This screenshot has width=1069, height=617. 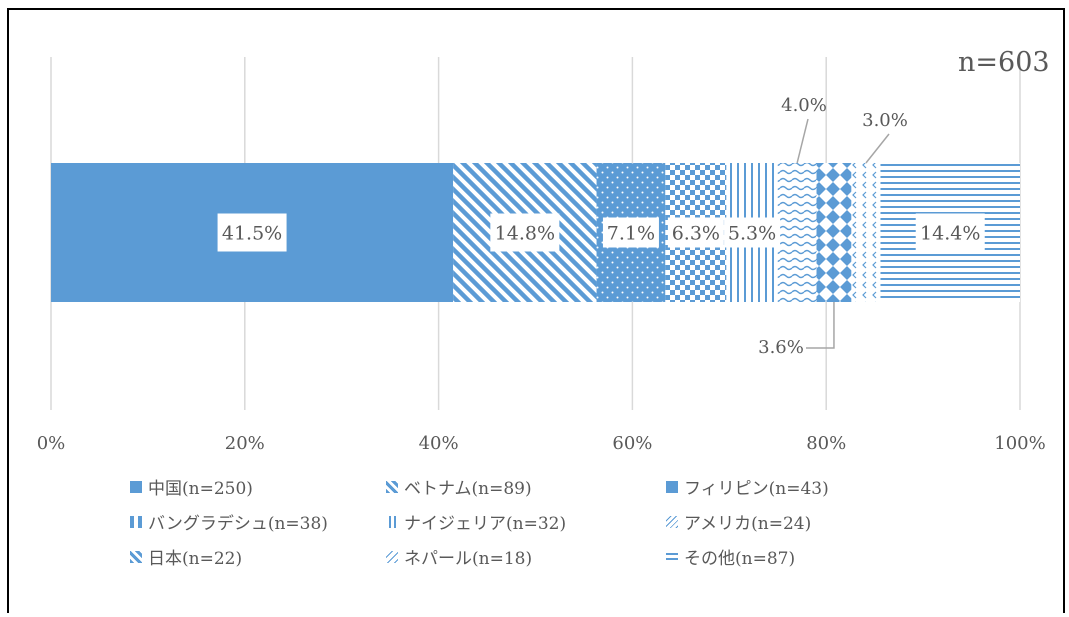 I want to click on data-label: 3.0%, so click(x=885, y=120).